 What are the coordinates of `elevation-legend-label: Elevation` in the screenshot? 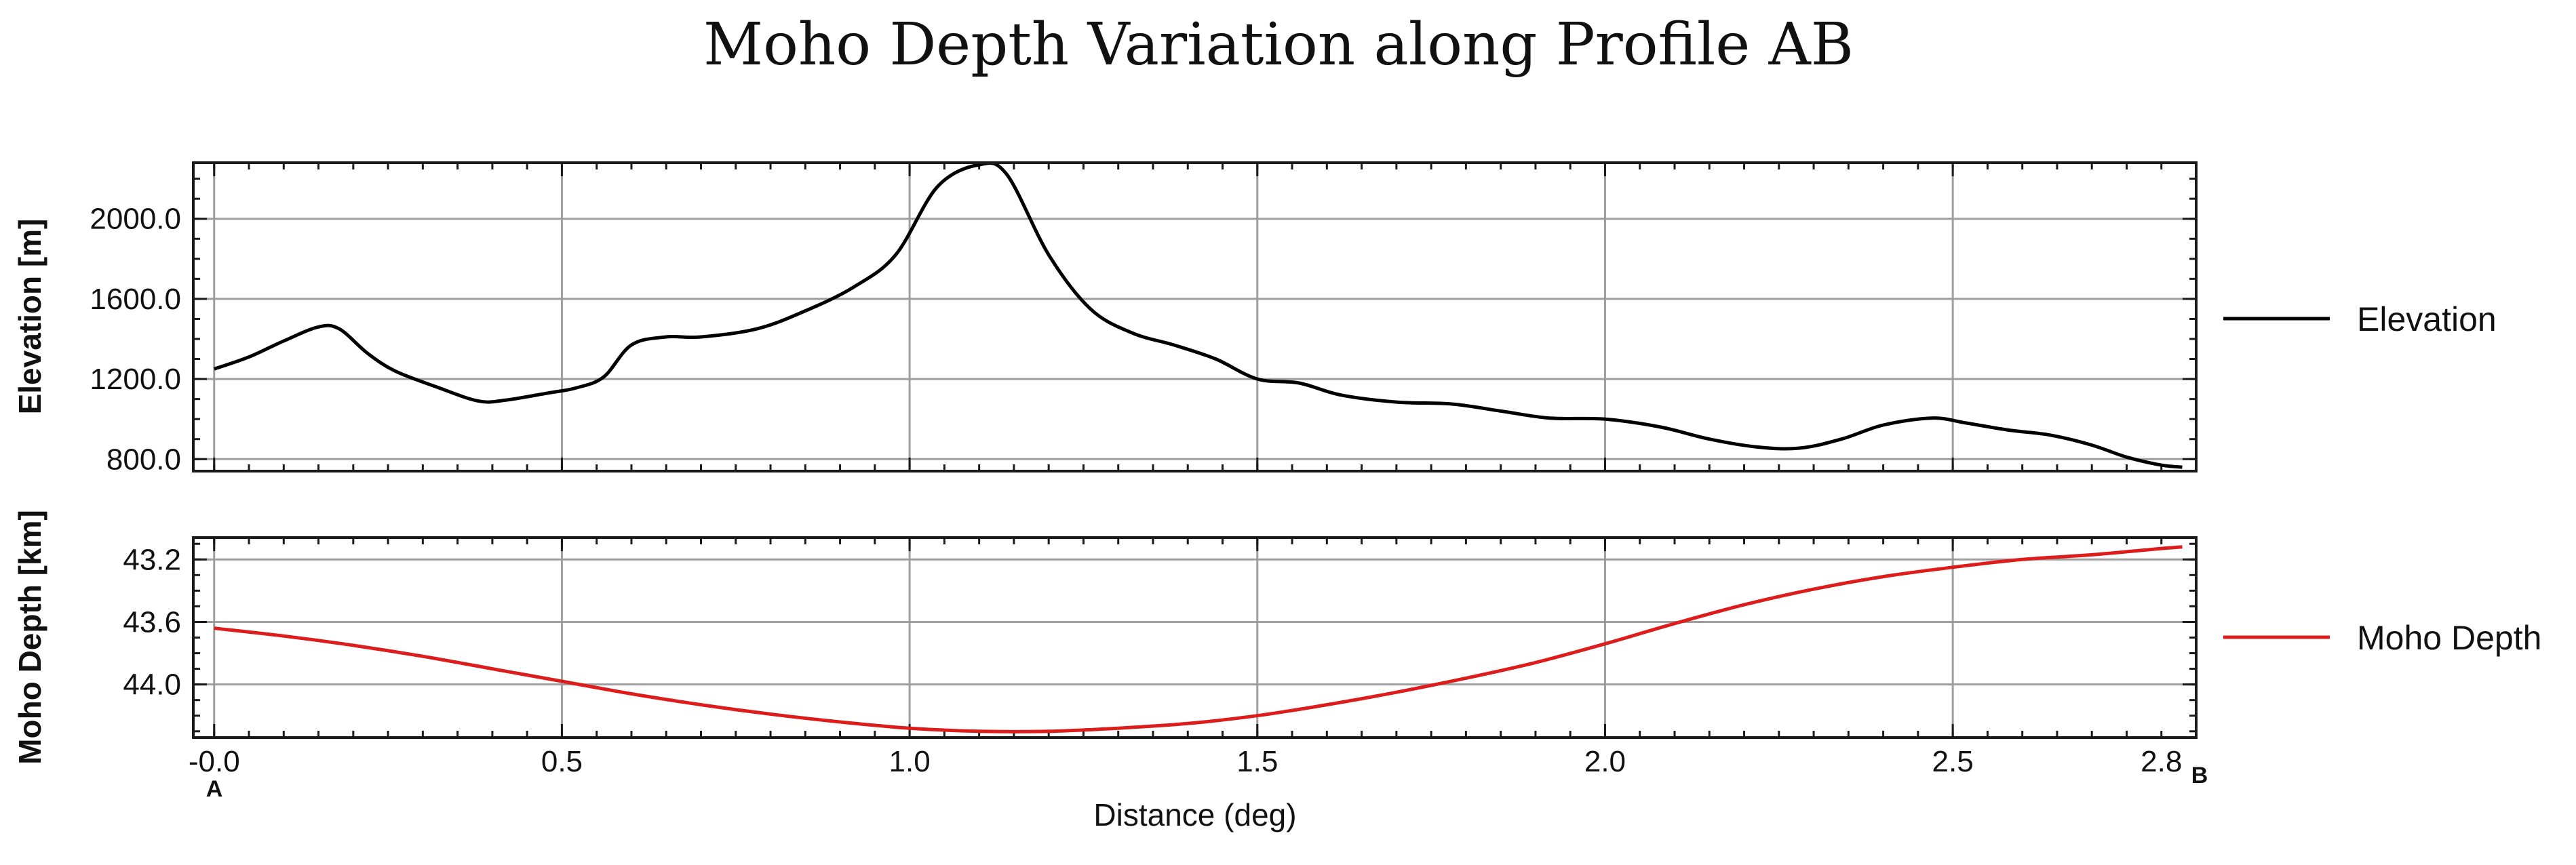 It's located at (2427, 319).